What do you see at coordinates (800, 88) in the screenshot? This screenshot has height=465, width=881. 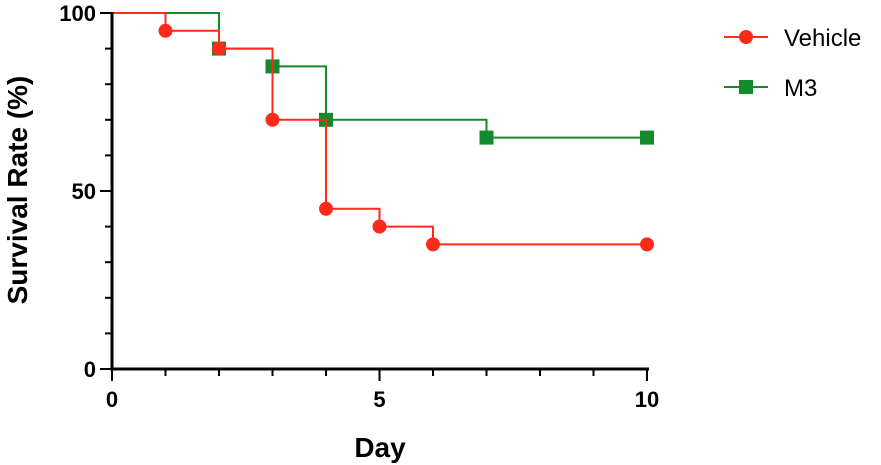 I see `legend-label: M3` at bounding box center [800, 88].